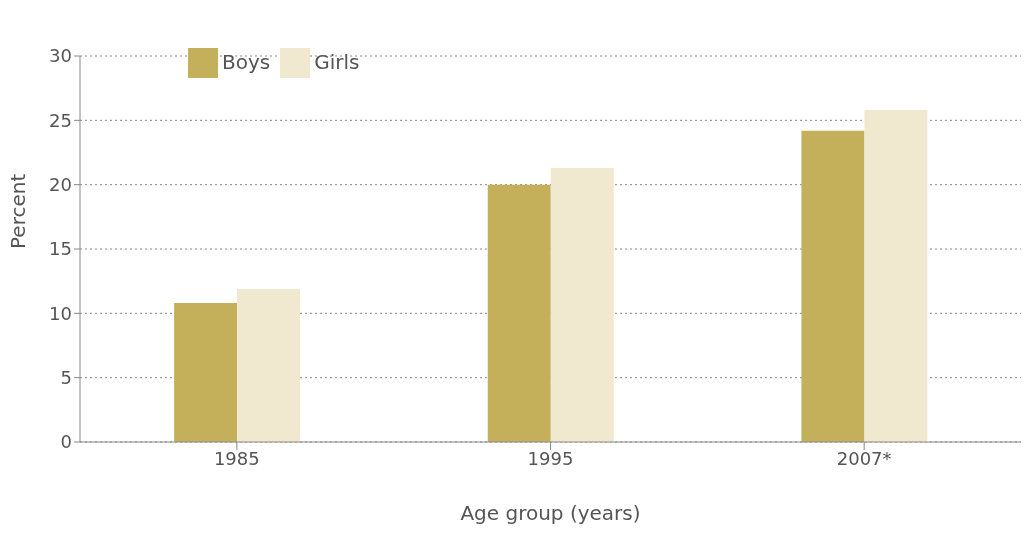 Image resolution: width=1035 pixels, height=540 pixels. I want to click on legend-label: Girls, so click(337, 61).